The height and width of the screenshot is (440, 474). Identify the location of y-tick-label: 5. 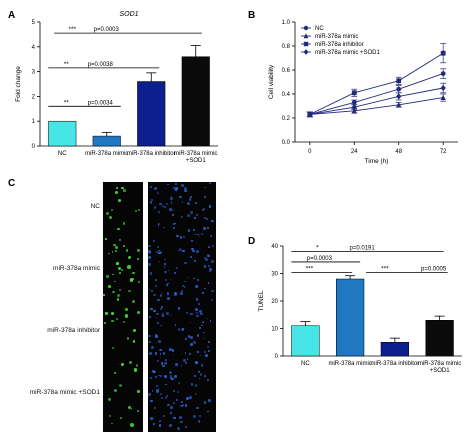
(34, 23).